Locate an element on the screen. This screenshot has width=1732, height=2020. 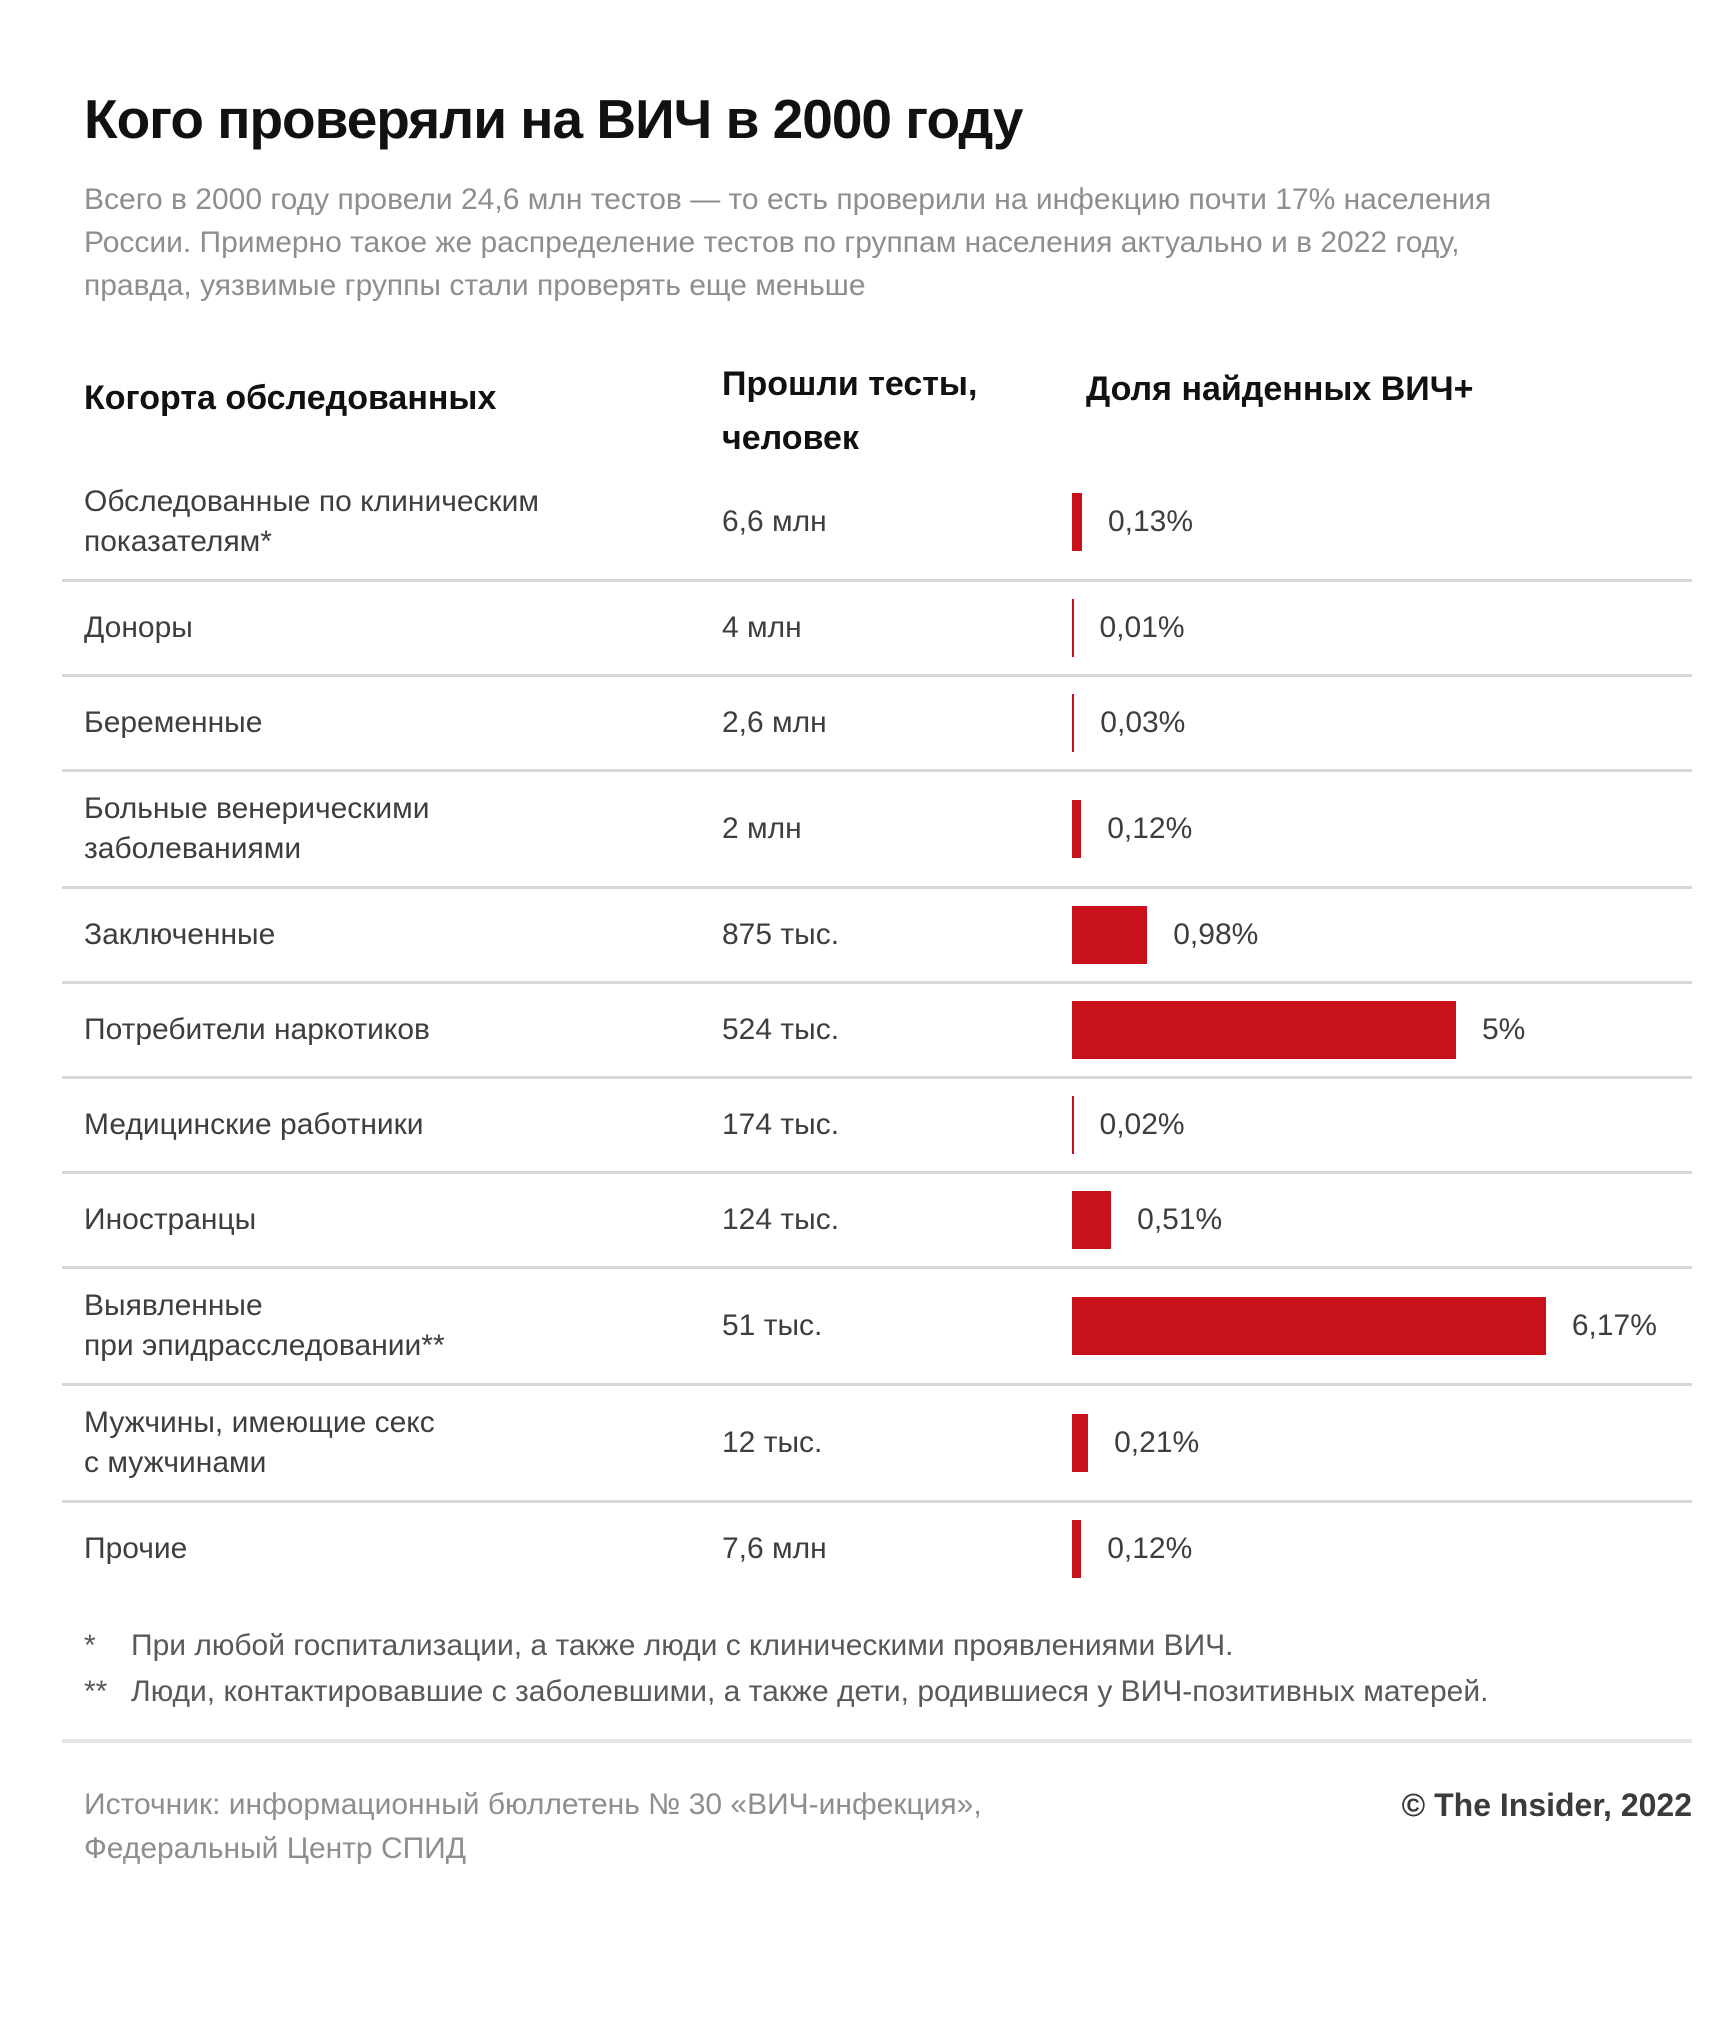
cohort-label: Беременные is located at coordinates (173, 722).